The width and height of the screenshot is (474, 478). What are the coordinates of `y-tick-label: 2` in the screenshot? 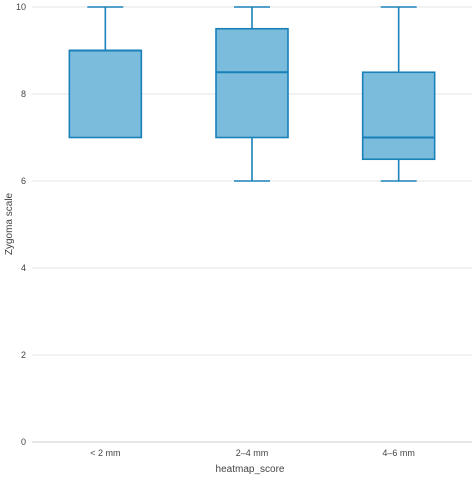 It's located at (23, 355).